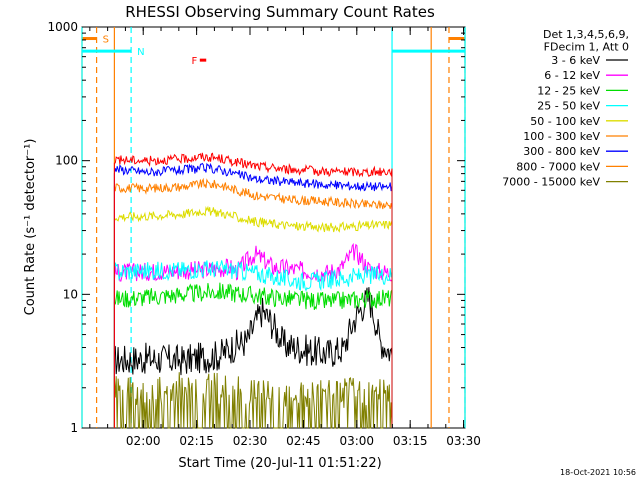  What do you see at coordinates (568, 90) in the screenshot?
I see `legend-label: 12 - 25 keV` at bounding box center [568, 90].